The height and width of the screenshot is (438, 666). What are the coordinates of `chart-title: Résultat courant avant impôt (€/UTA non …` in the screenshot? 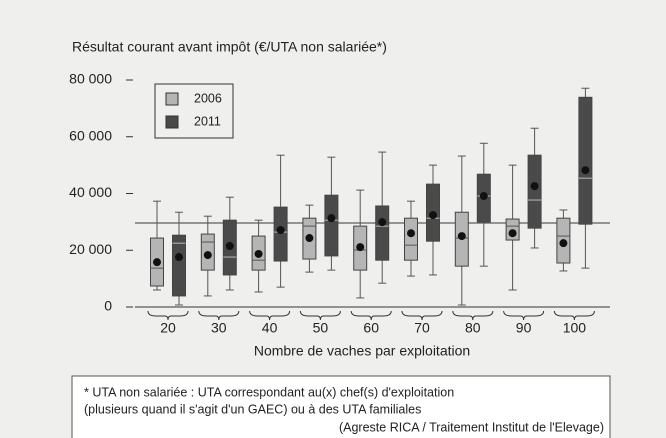 It's located at (229, 47).